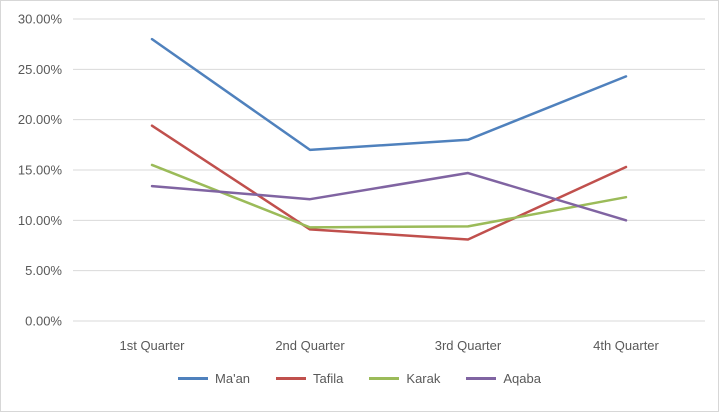 The image size is (719, 412). What do you see at coordinates (404, 378) in the screenshot?
I see `legend-item-karak: Karak` at bounding box center [404, 378].